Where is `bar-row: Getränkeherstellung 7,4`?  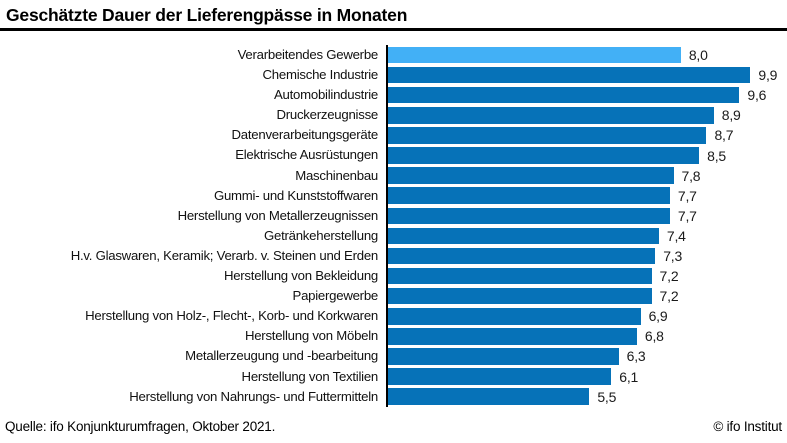
bar-row: Getränkeherstellung 7,4 is located at coordinates (393, 235).